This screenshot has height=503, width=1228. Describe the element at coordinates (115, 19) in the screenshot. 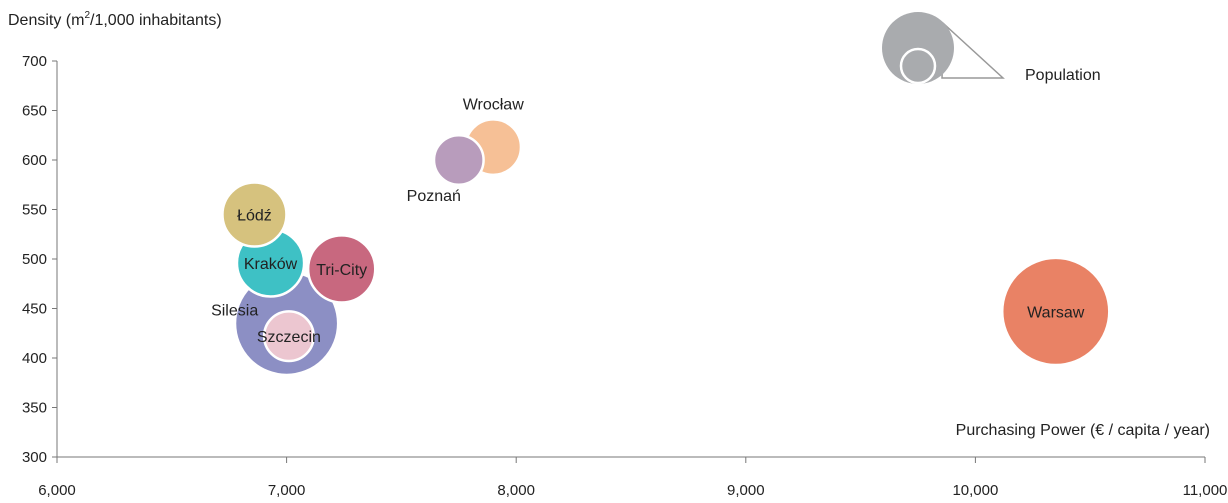

I see `y-axis-title: Density (m2/1,000 inhabitants)` at that location.